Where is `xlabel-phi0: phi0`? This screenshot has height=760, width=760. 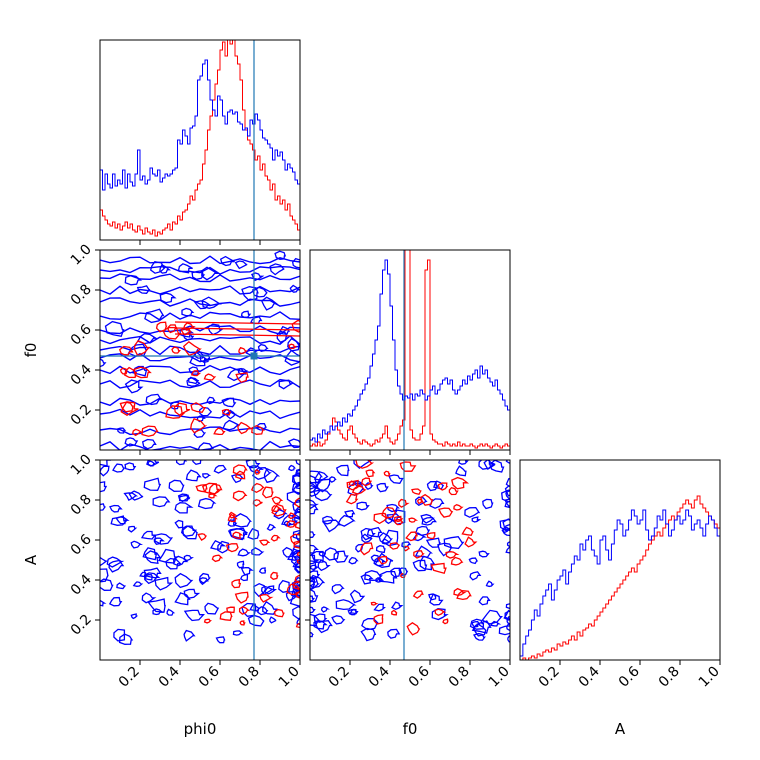 xlabel-phi0: phi0 is located at coordinates (200, 729).